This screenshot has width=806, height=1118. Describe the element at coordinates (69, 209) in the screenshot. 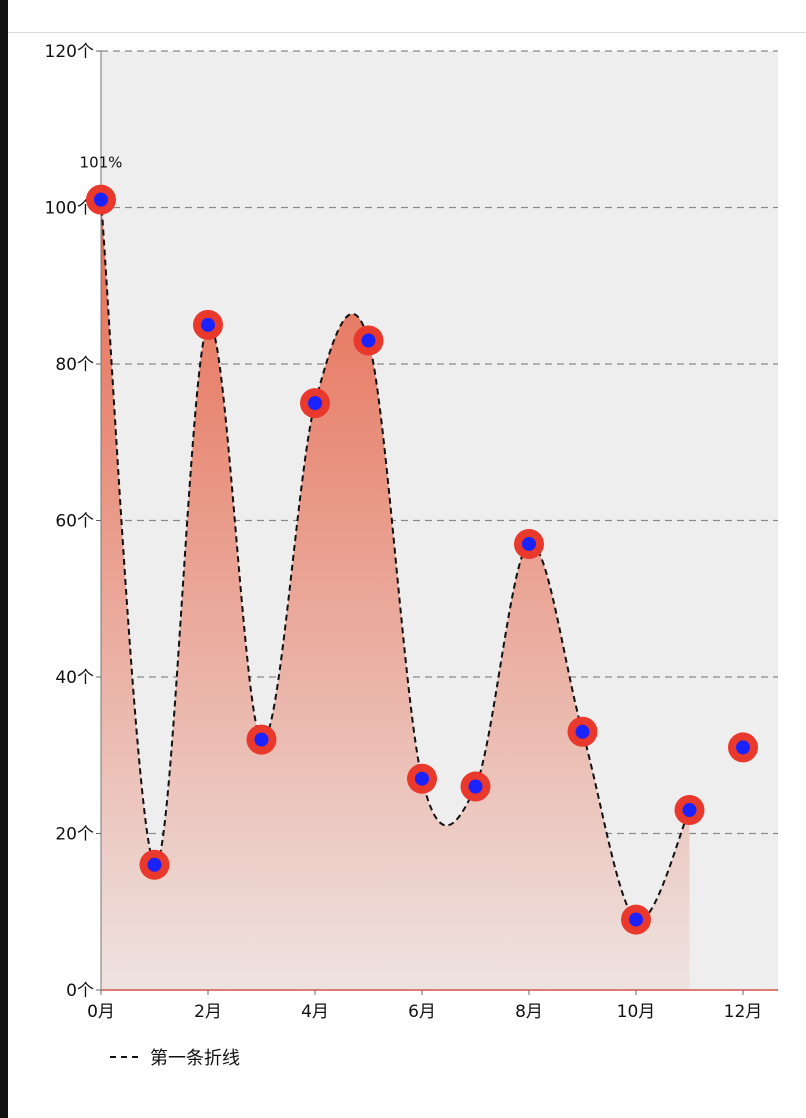

I see `y-tick-label: 100个` at that location.